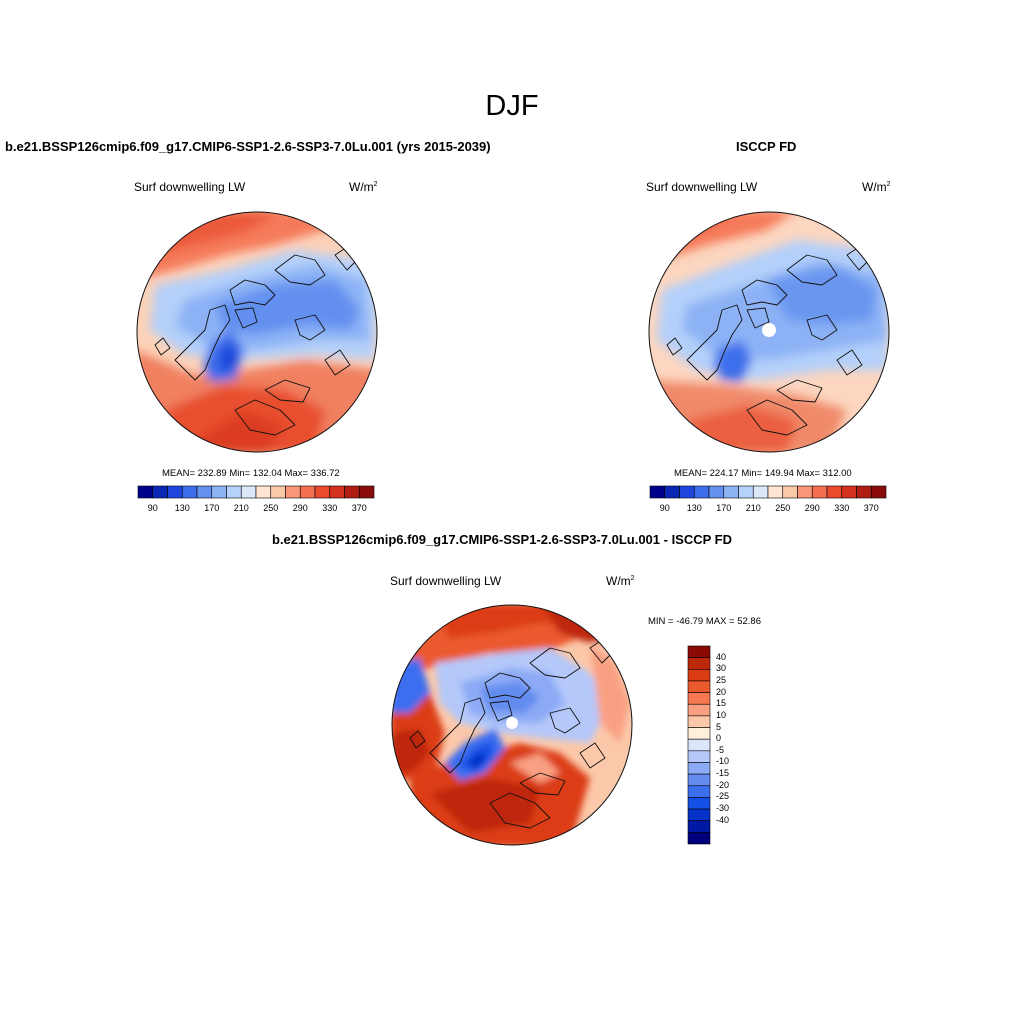  Describe the element at coordinates (721, 656) in the screenshot. I see `colorbar-tick-label: 40` at that location.